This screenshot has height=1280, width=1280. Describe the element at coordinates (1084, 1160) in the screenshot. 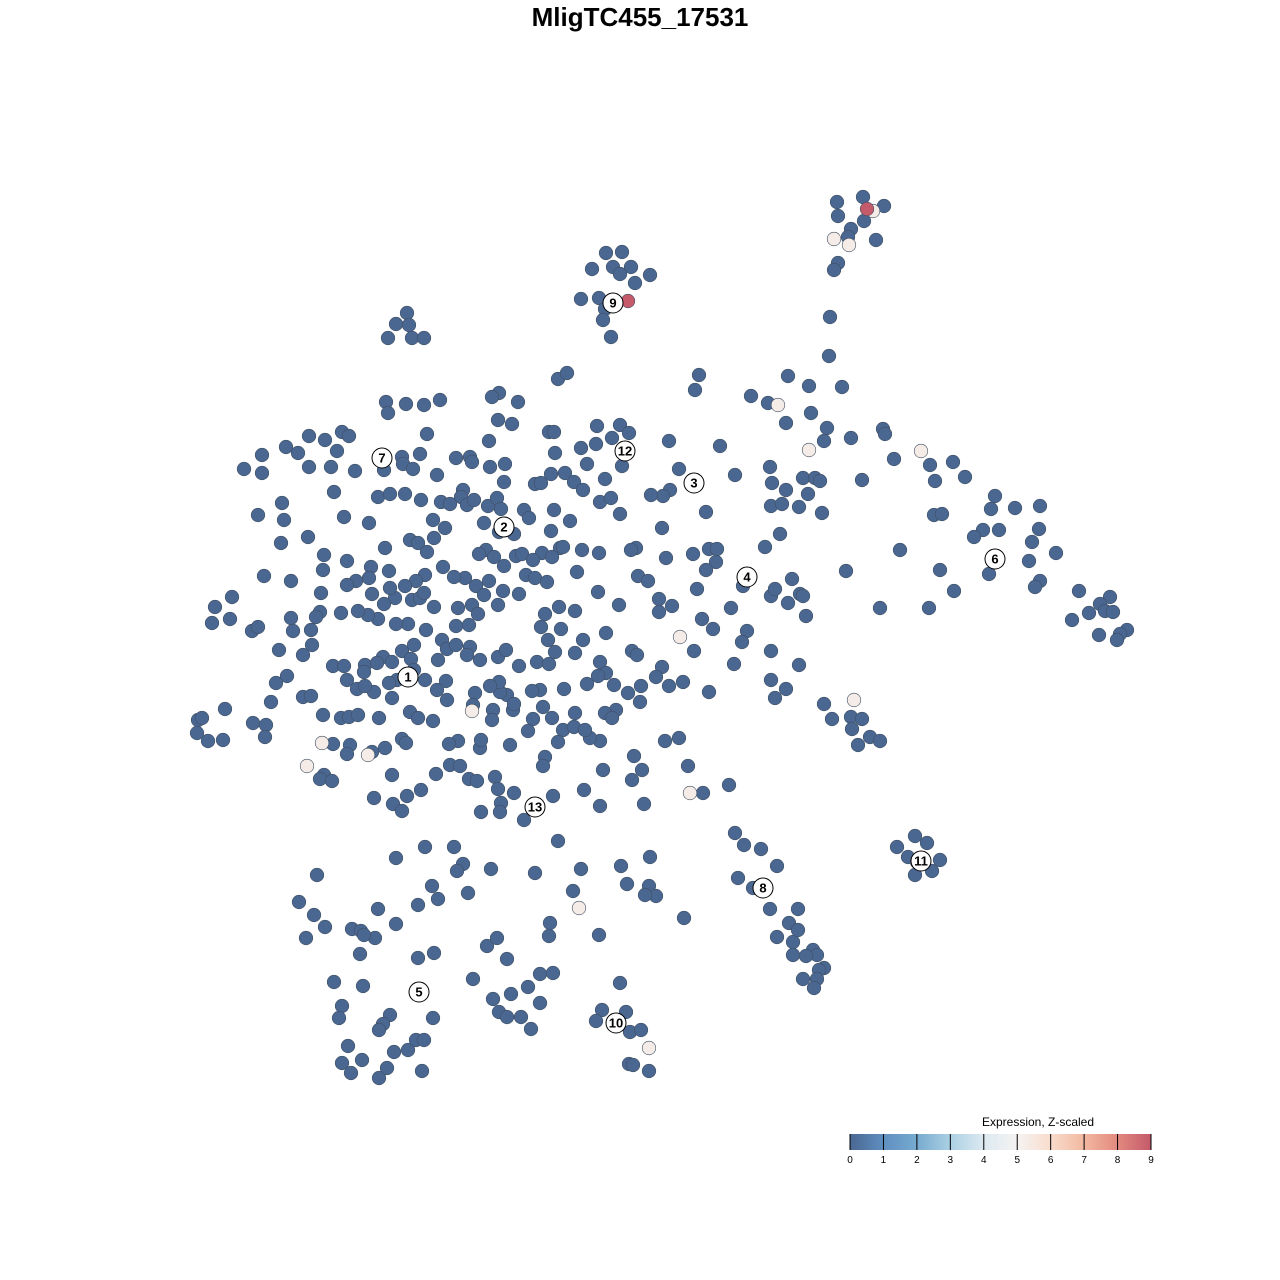

I see `colorbar-tick-label: 7` at that location.